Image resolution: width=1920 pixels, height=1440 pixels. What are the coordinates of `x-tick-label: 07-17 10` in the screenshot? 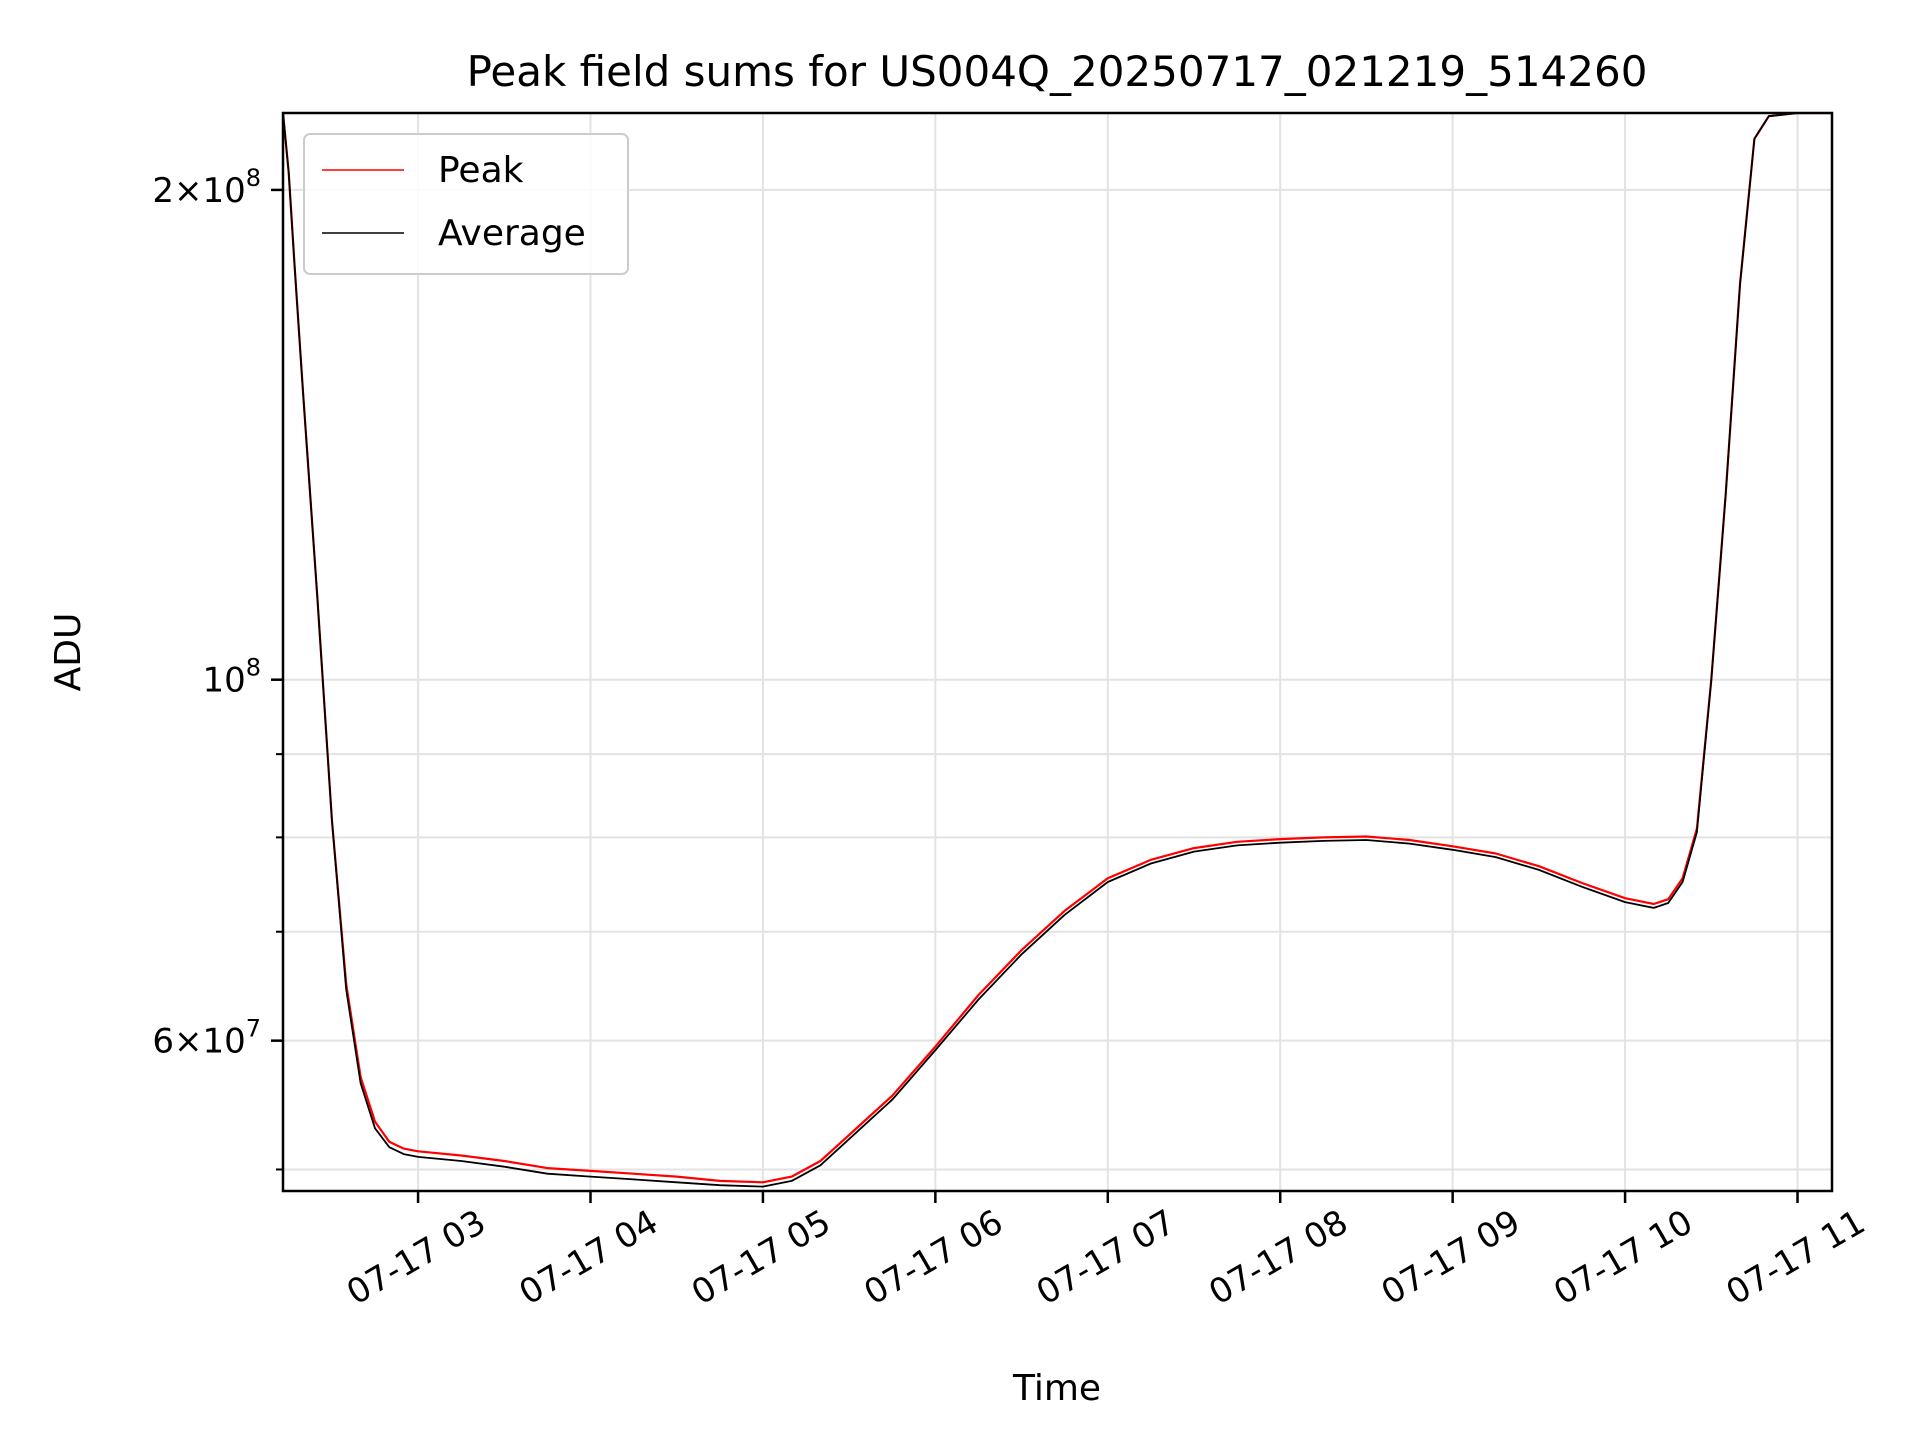 It's located at (1623, 1257).